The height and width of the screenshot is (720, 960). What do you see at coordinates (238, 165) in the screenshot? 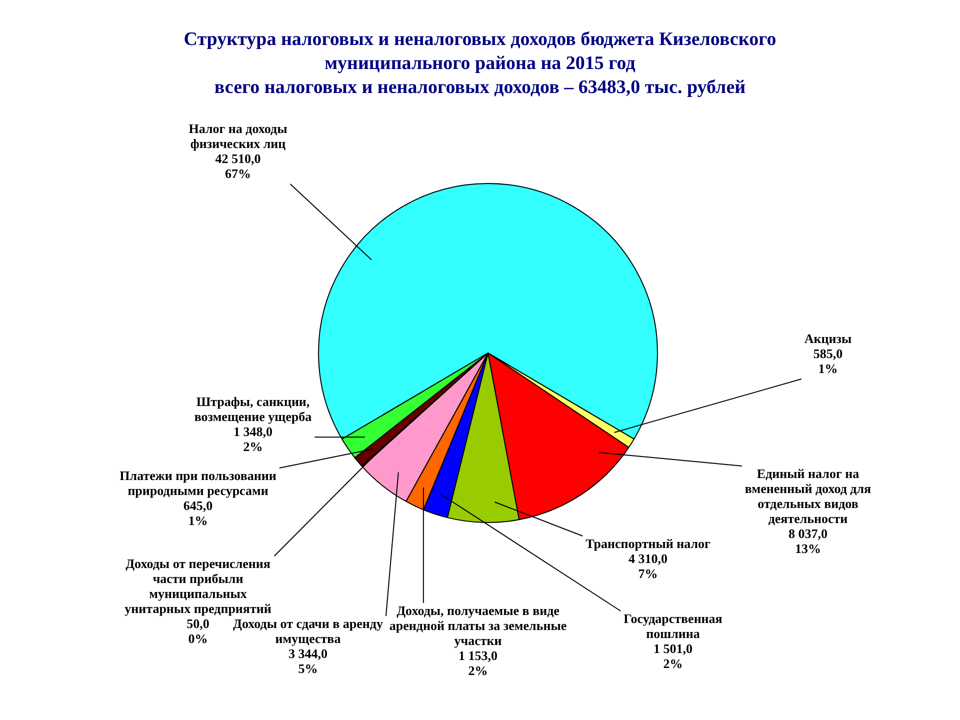
I see `data-label: 42 510,0 67%` at bounding box center [238, 165].